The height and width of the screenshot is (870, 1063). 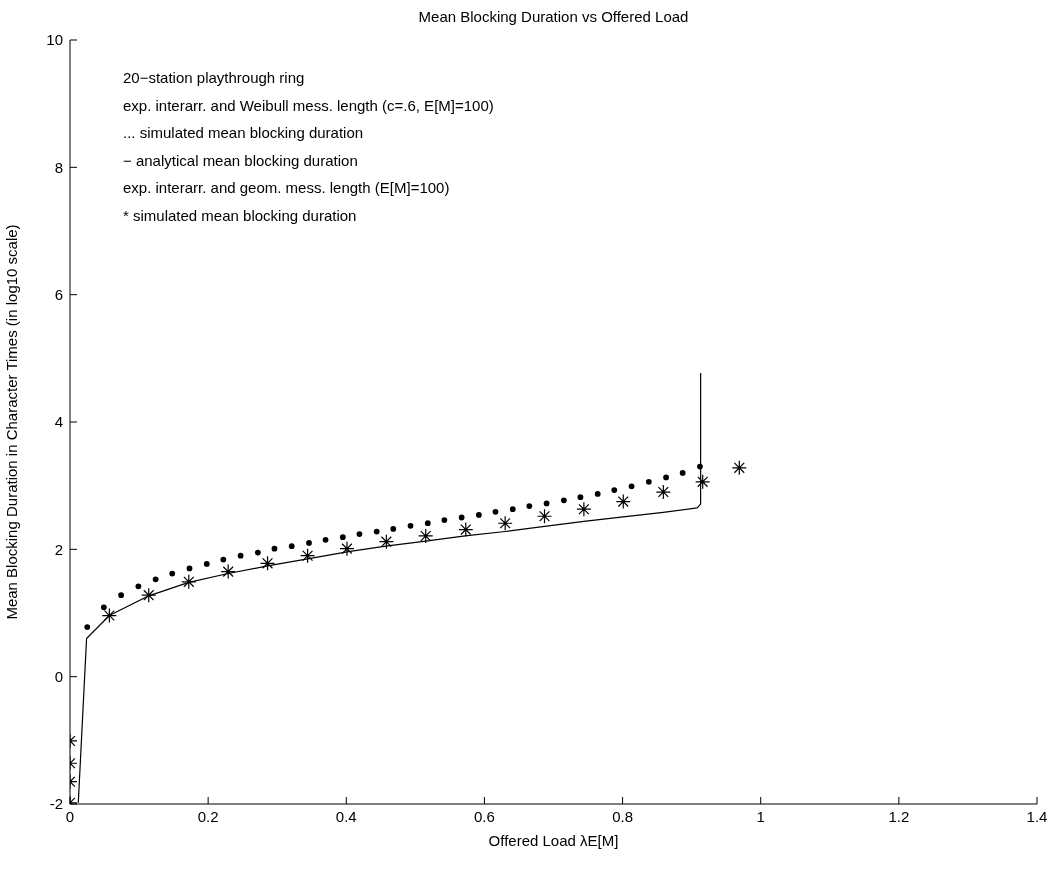 I want to click on annotation: exp. interarr. and Weibull mess. length (c=.6, E[M]=100), so click(x=308, y=105).